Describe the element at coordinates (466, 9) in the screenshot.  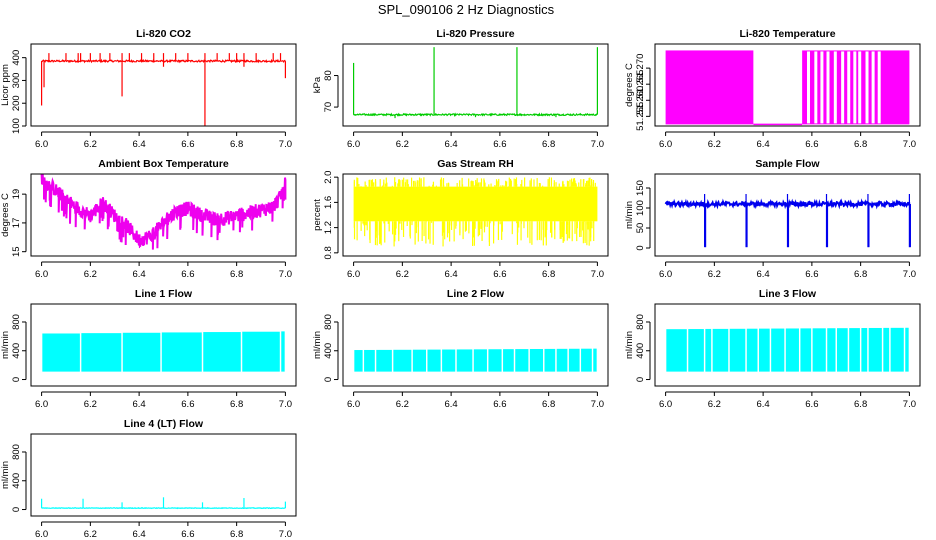
I see `figure-title: SPL_090106 2 Hz Diagnostics` at that location.